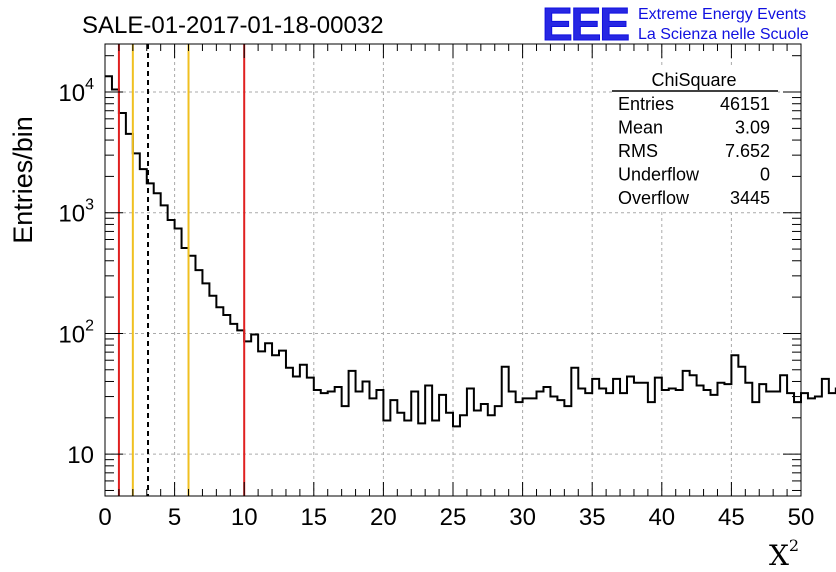 Image resolution: width=836 pixels, height=572 pixels. Describe the element at coordinates (233, 25) in the screenshot. I see `chart-title: SALE-01-2017-01-18-00032` at that location.